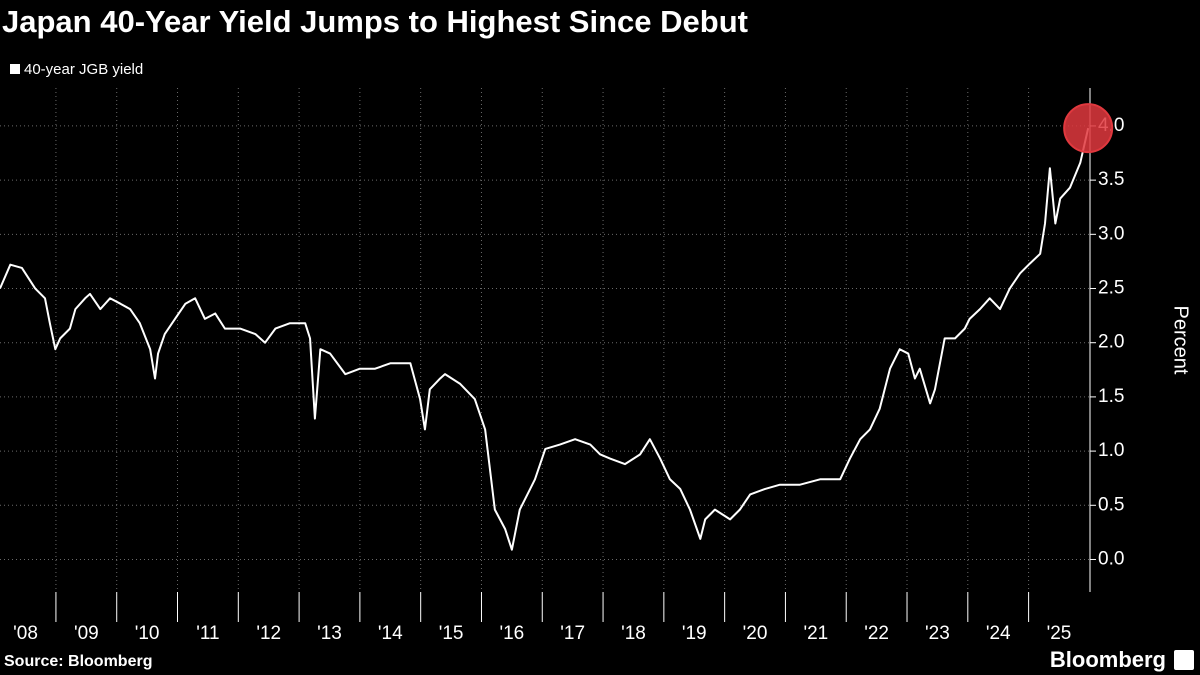  What do you see at coordinates (86, 633) in the screenshot?
I see `x-tick-label: '09` at bounding box center [86, 633].